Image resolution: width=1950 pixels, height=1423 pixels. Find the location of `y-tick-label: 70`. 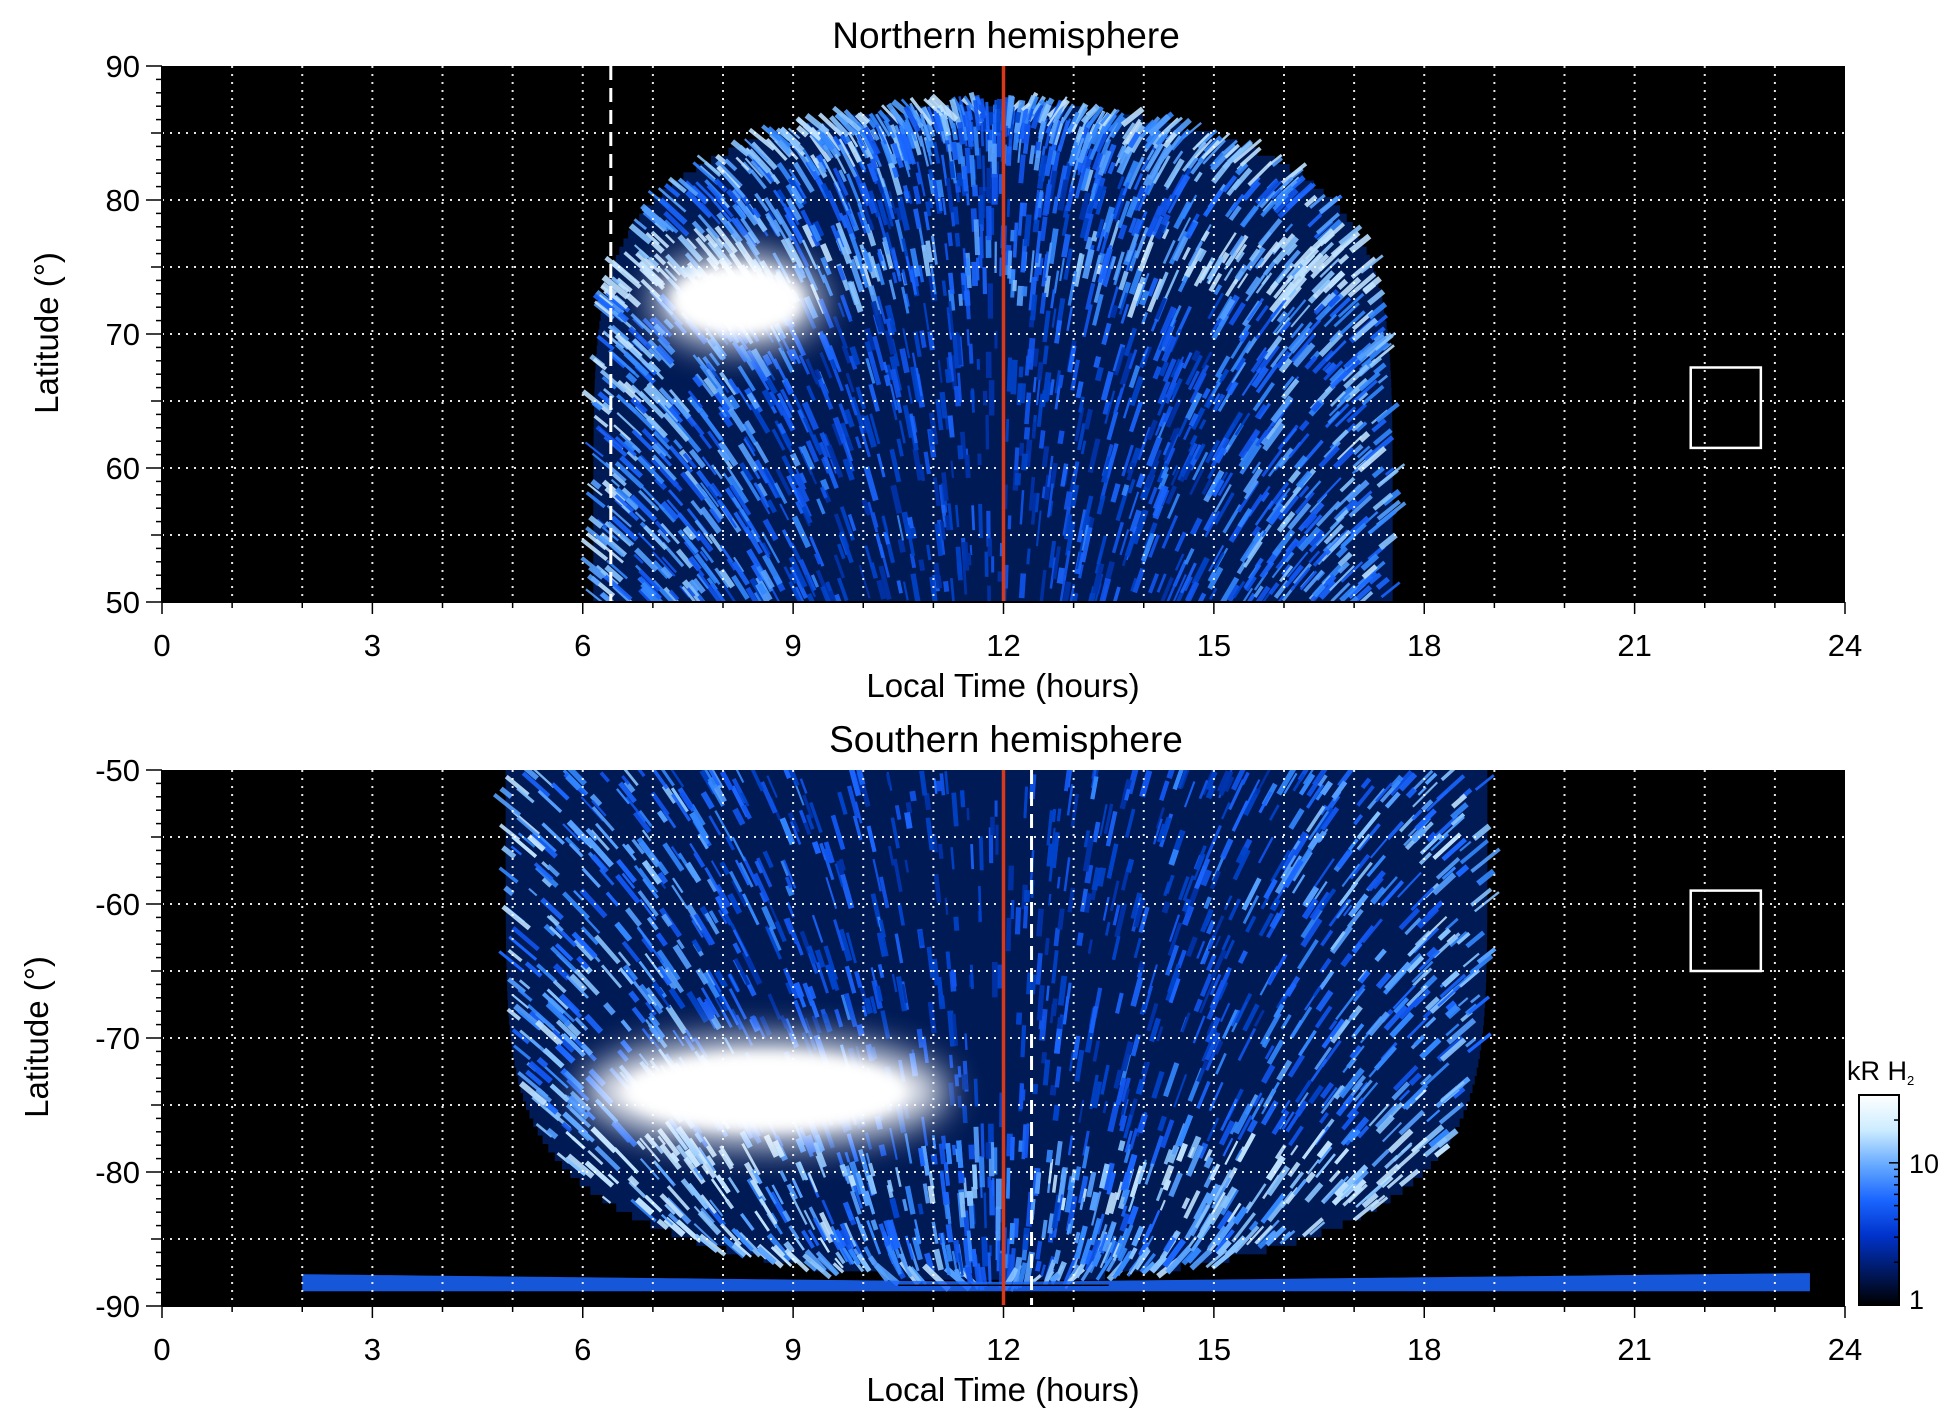

y-tick-label: 70 is located at coordinates (123, 334).